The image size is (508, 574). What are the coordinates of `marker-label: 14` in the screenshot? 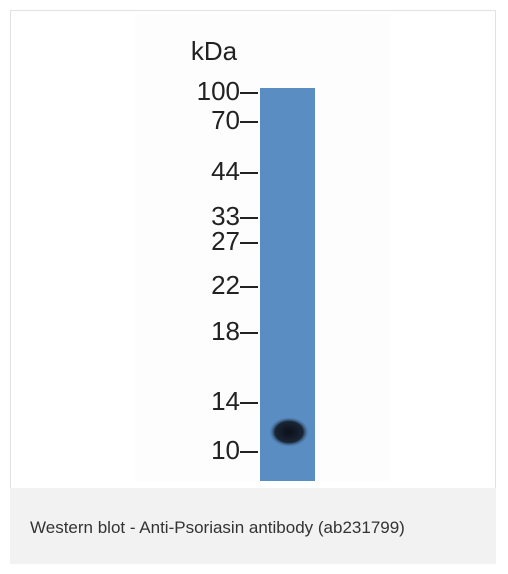 It's located at (225, 401).